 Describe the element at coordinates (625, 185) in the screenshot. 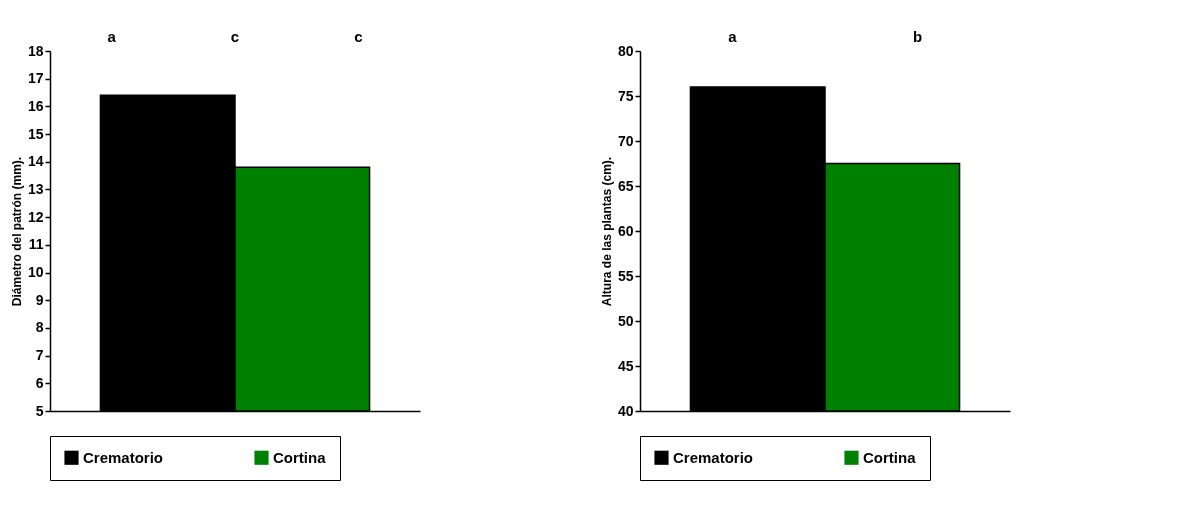

I see `y-tick-label: 65` at that location.